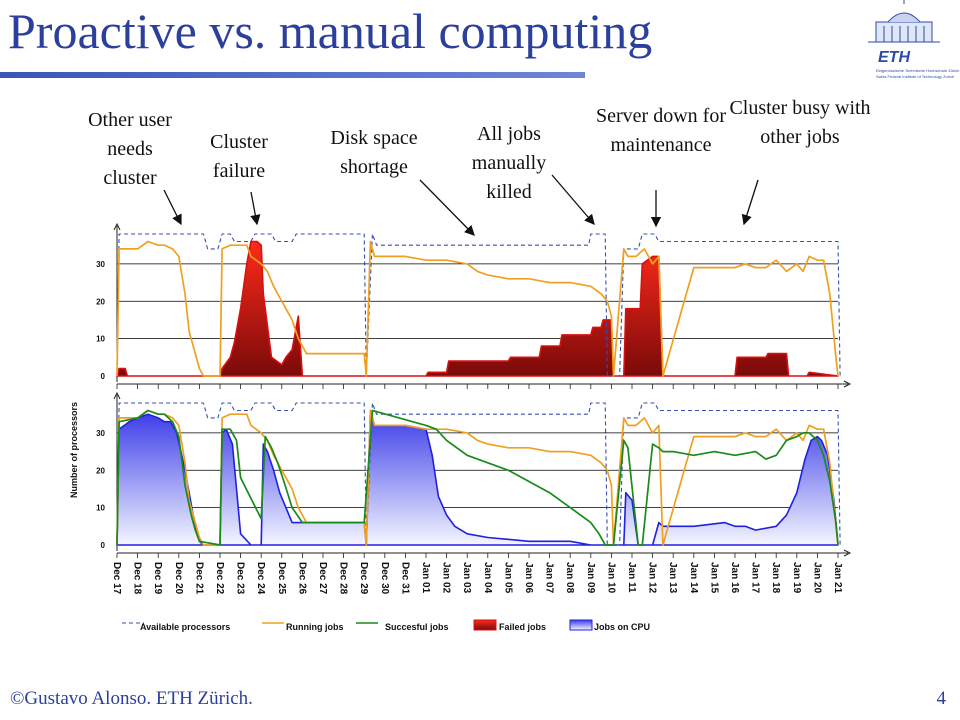 This screenshot has height=720, width=960. Describe the element at coordinates (301, 578) in the screenshot. I see `x-tick-label: Dec 26` at that location.